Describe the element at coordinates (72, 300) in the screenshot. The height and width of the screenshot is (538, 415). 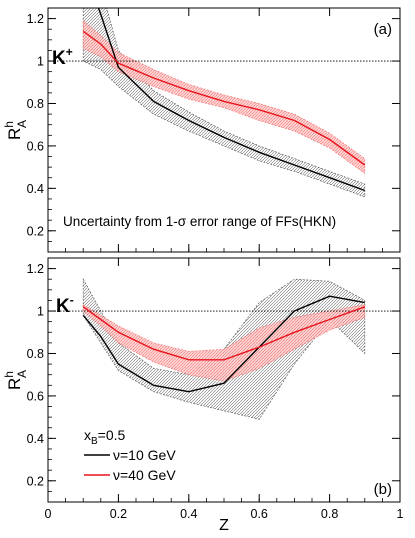
I see `panel-b-particle-charge: -` at that location.